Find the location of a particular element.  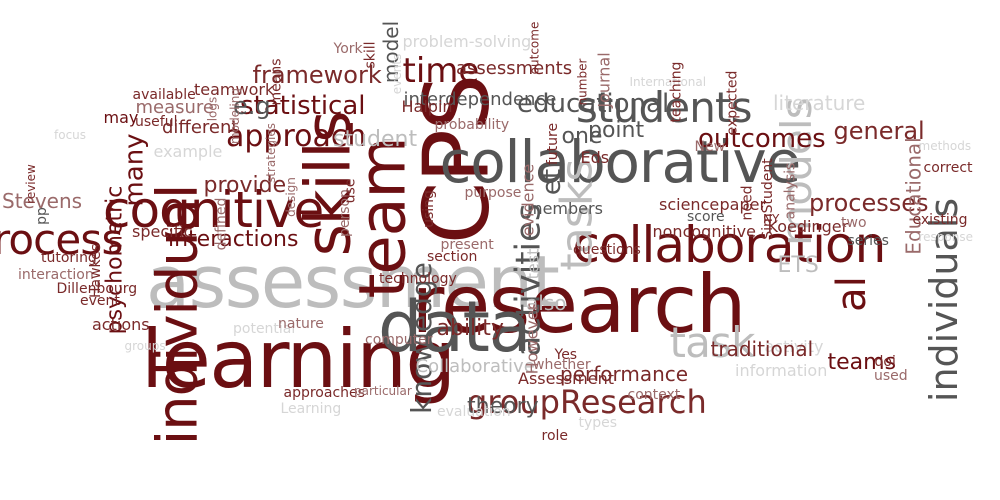

word-eds: Eds is located at coordinates (595, 157).